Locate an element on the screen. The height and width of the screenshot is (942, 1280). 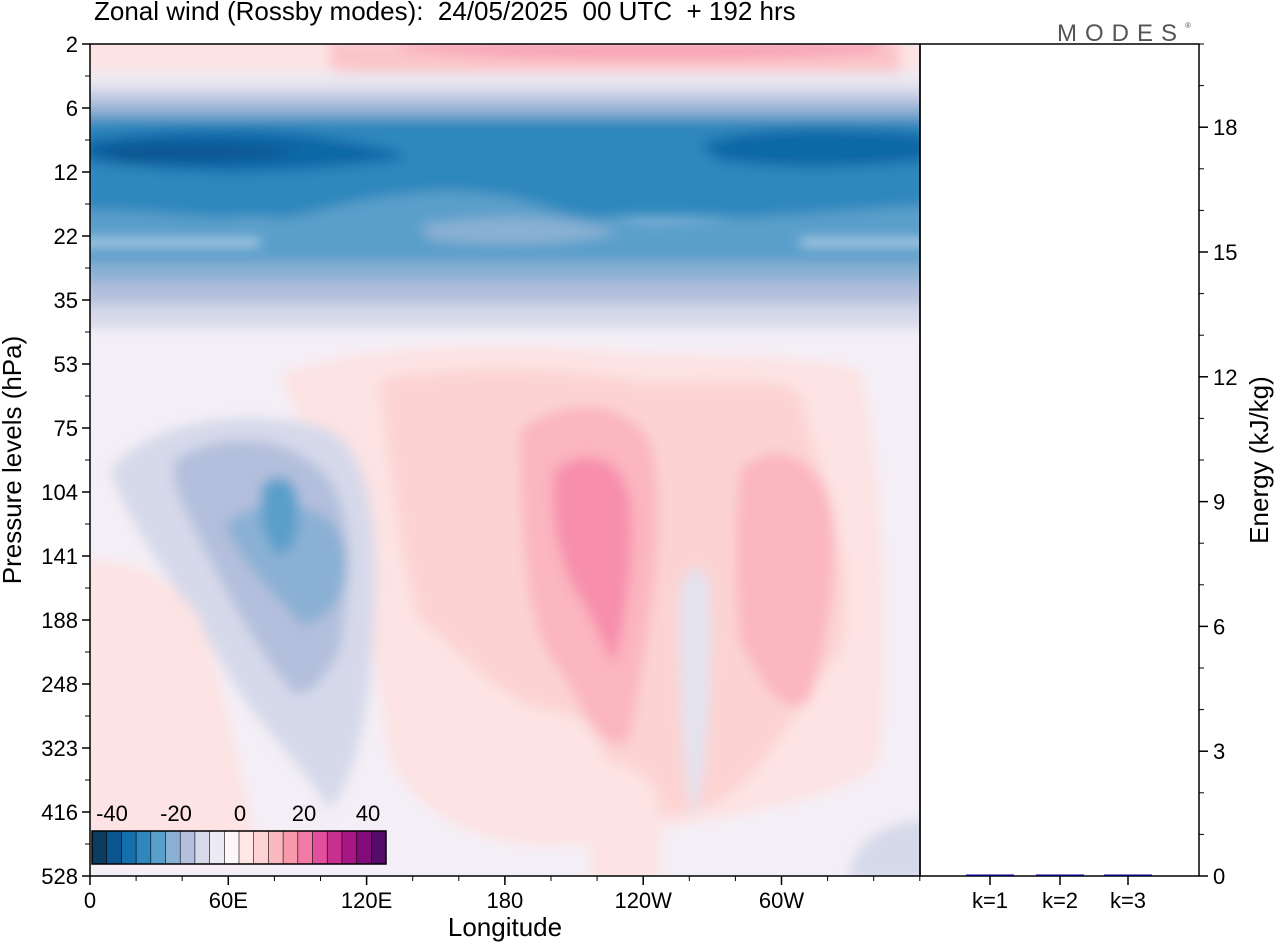
energy-axis-label: Energy (kJ/kg) is located at coordinates (1259, 460).